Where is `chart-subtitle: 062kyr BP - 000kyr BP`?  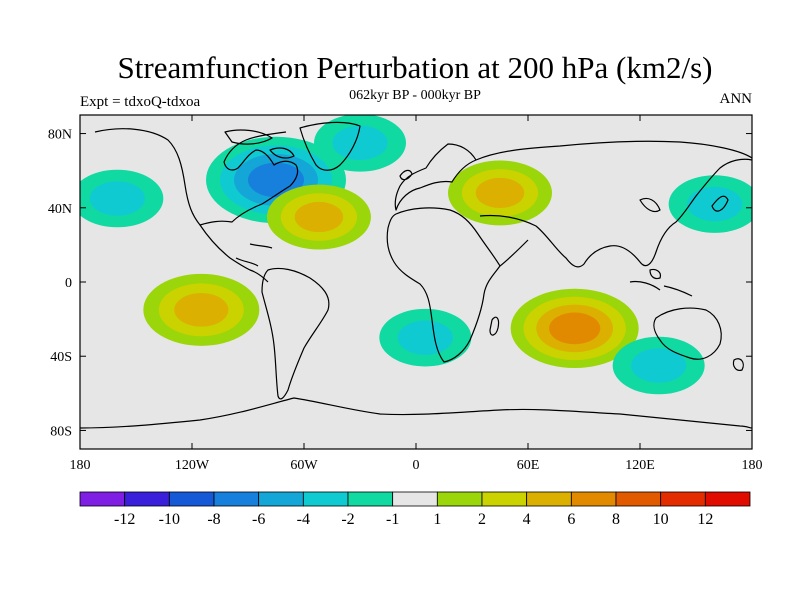
chart-subtitle: 062kyr BP - 000kyr BP is located at coordinates (415, 95).